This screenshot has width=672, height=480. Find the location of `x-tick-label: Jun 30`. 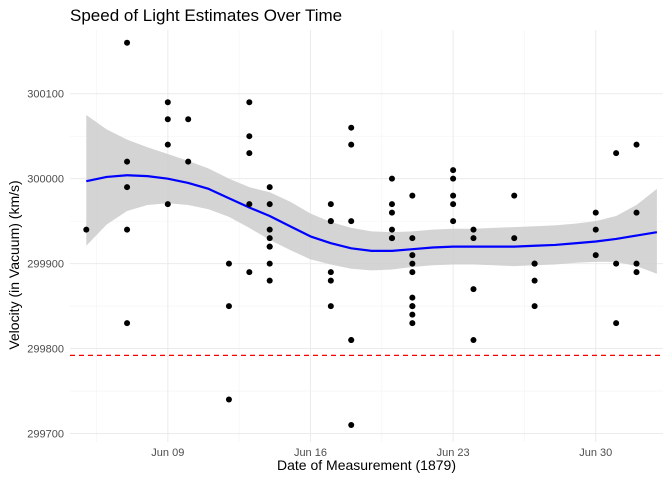

x-tick-label: Jun 30 is located at coordinates (595, 453).